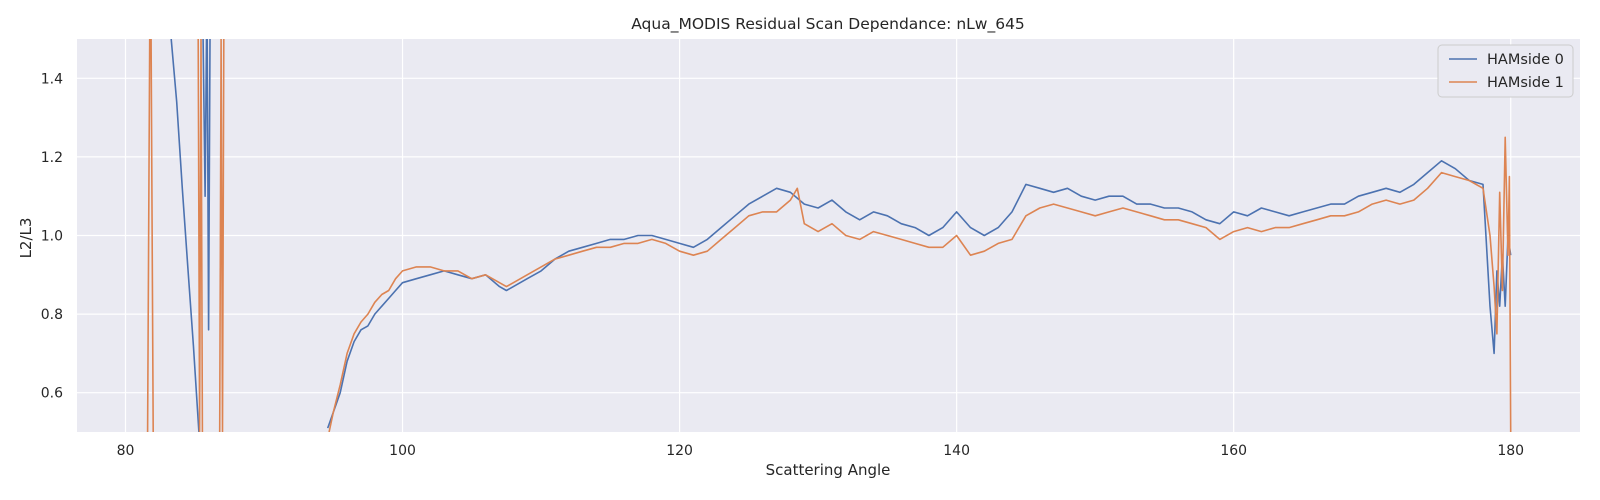 Image resolution: width=1600 pixels, height=500 pixels. What do you see at coordinates (828, 470) in the screenshot?
I see `x-axis-label: Scattering Angle` at bounding box center [828, 470].